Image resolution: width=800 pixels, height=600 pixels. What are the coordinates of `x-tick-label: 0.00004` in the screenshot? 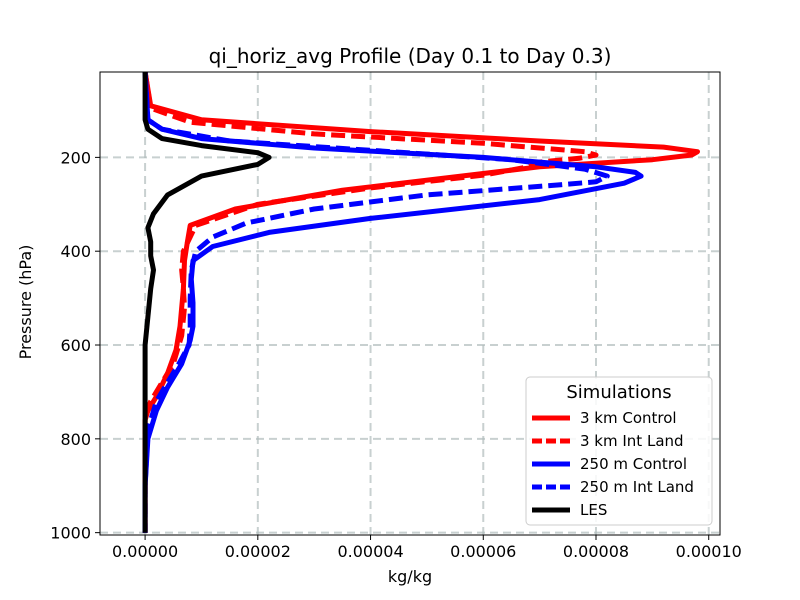 It's located at (370, 551).